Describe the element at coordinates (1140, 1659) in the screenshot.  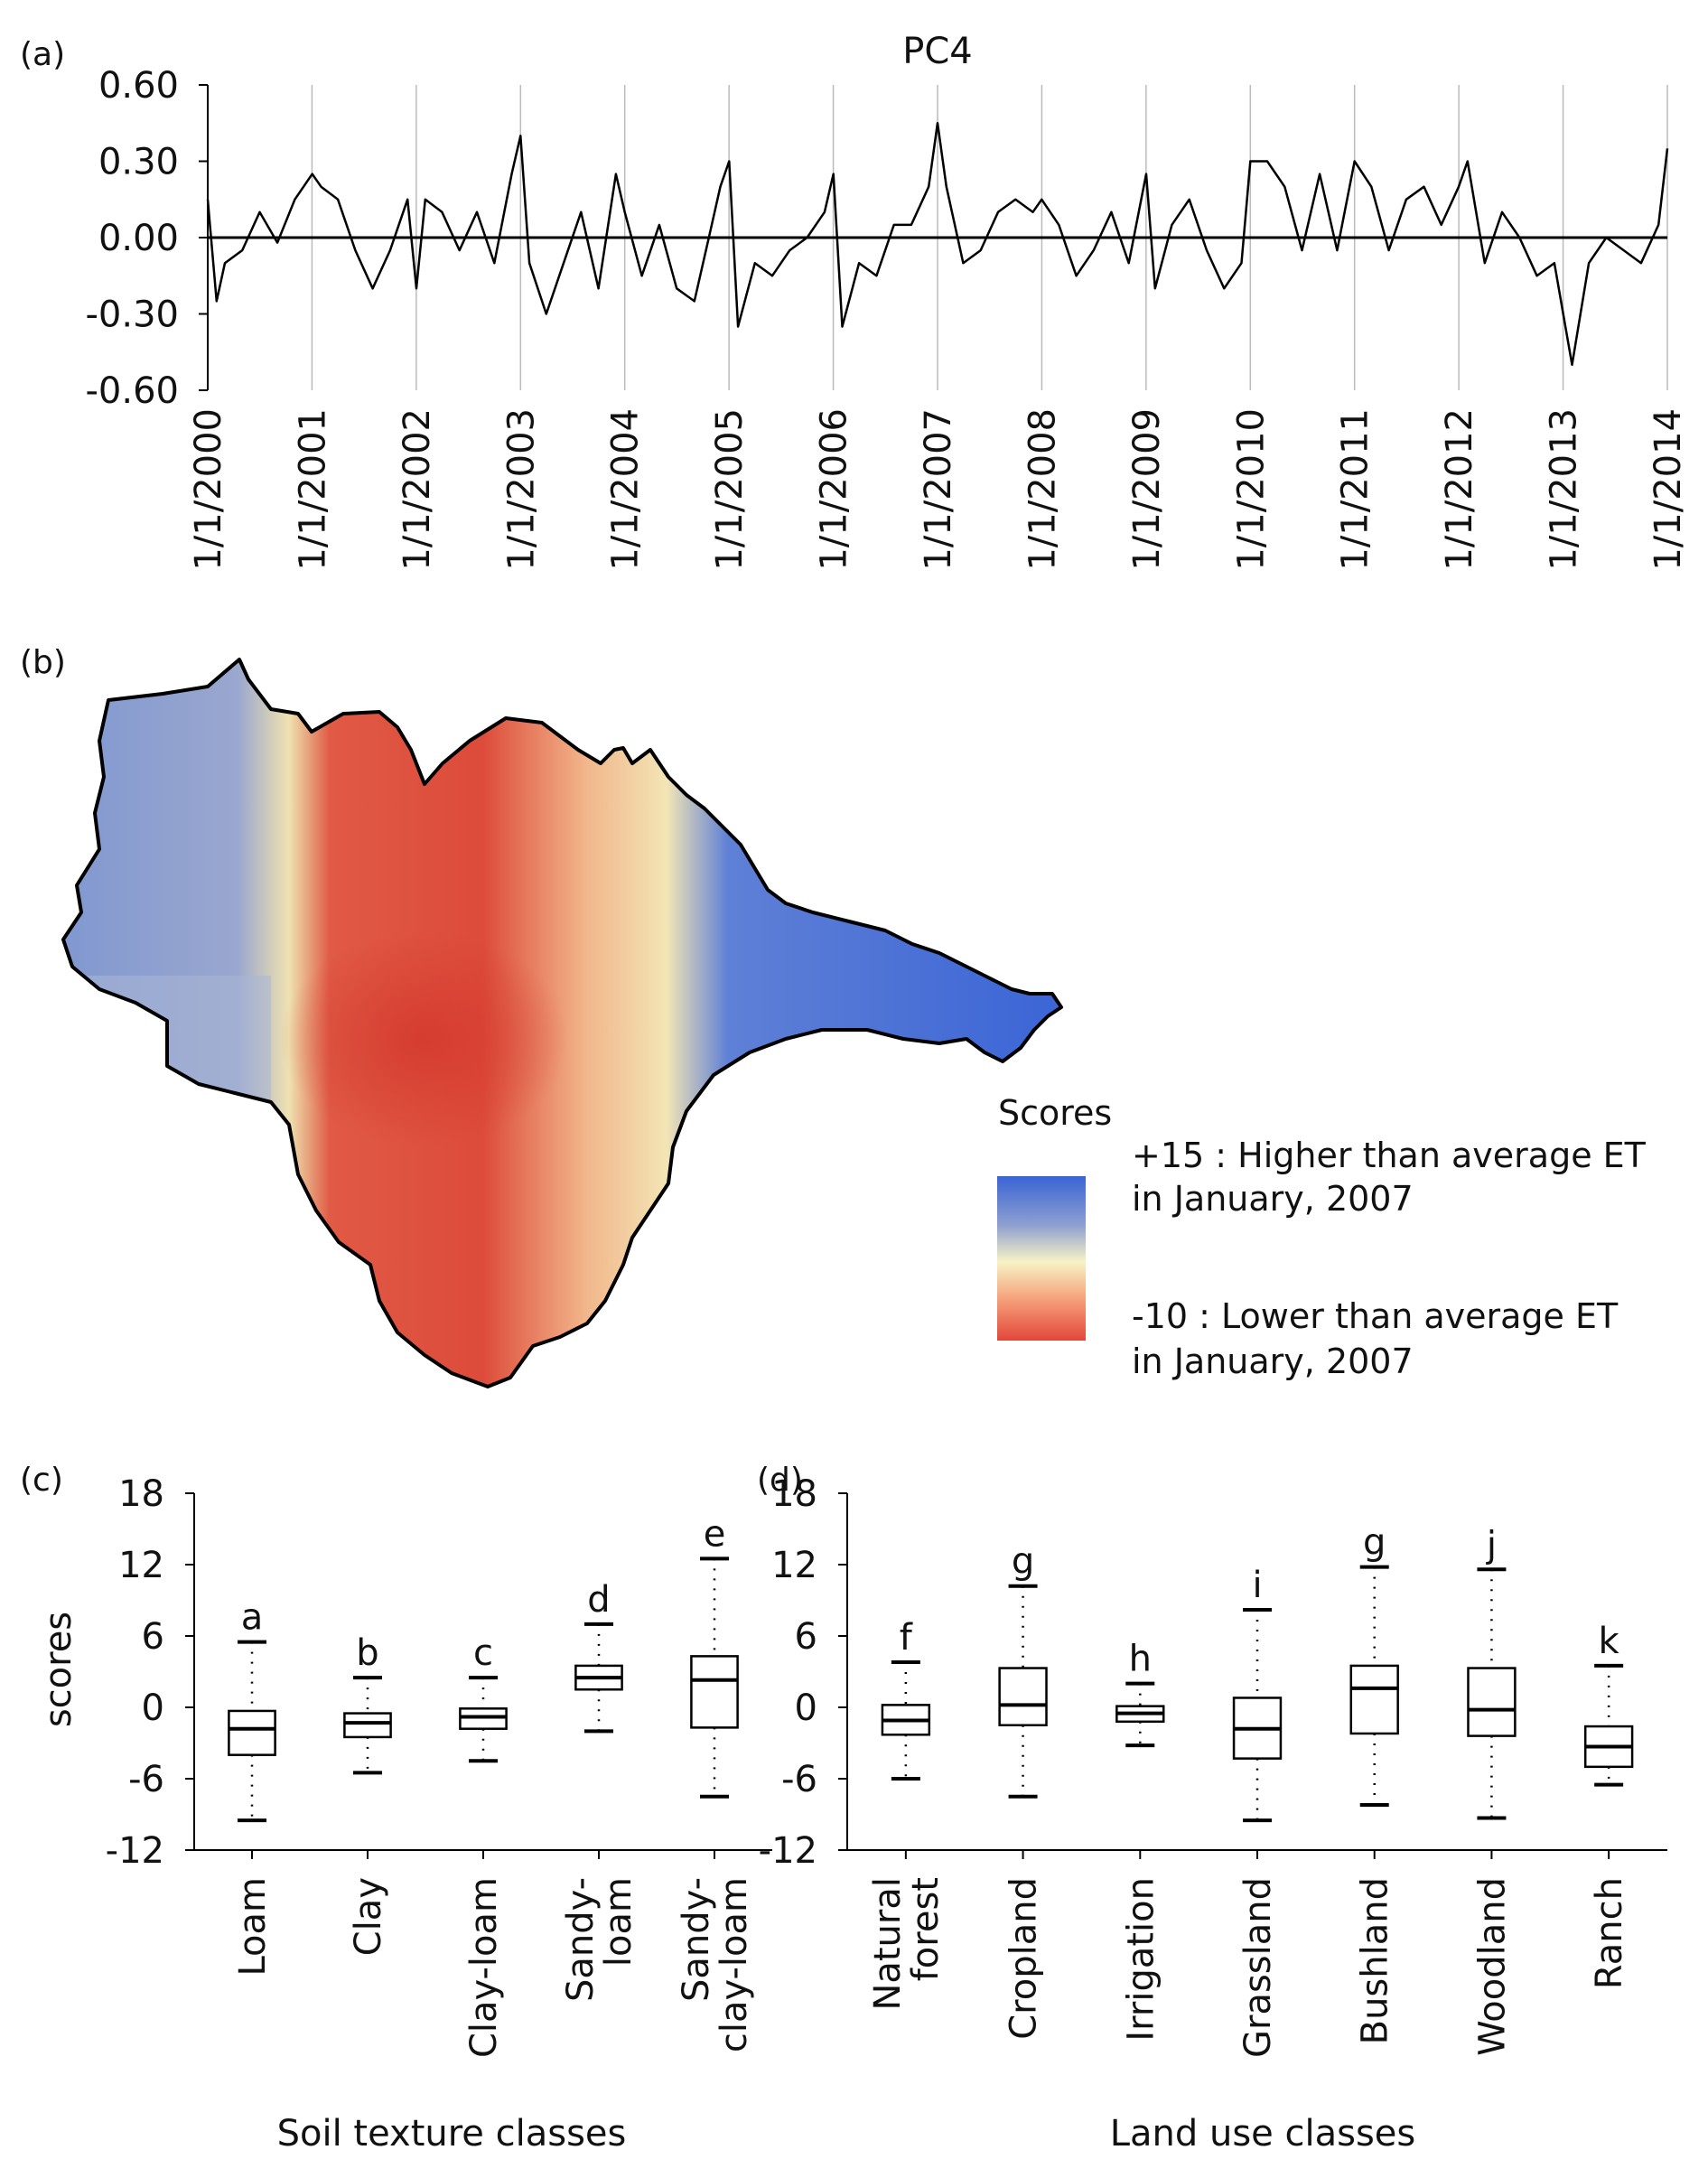
I see `significance-letter: h` at that location.